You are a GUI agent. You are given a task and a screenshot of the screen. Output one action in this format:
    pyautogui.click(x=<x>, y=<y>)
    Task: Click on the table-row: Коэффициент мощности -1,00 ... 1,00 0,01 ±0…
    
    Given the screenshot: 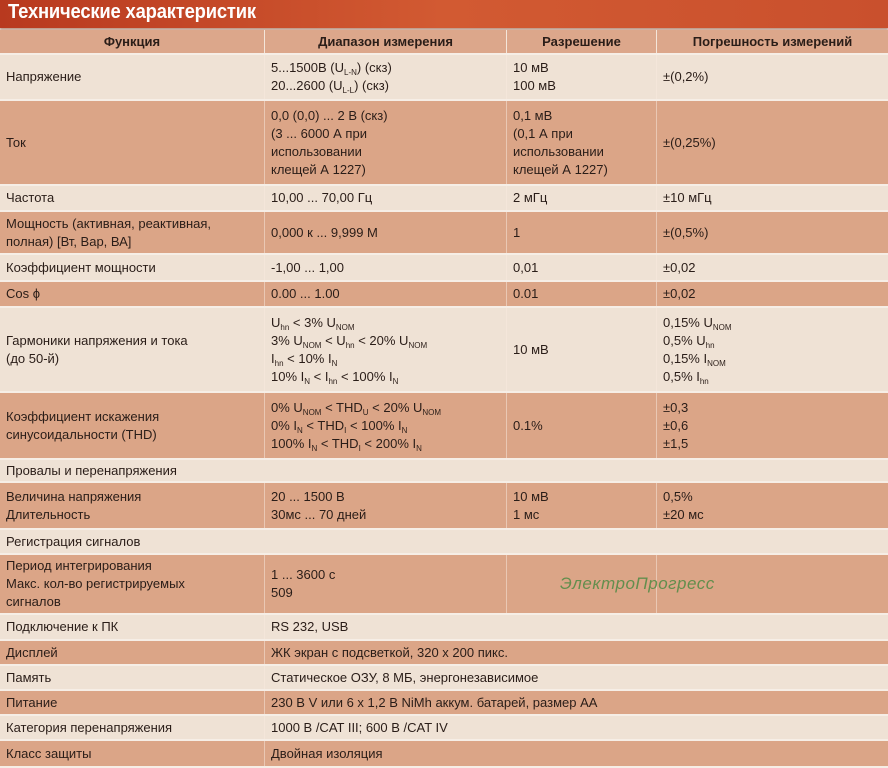 What is the action you would take?
    pyautogui.click(x=444, y=268)
    